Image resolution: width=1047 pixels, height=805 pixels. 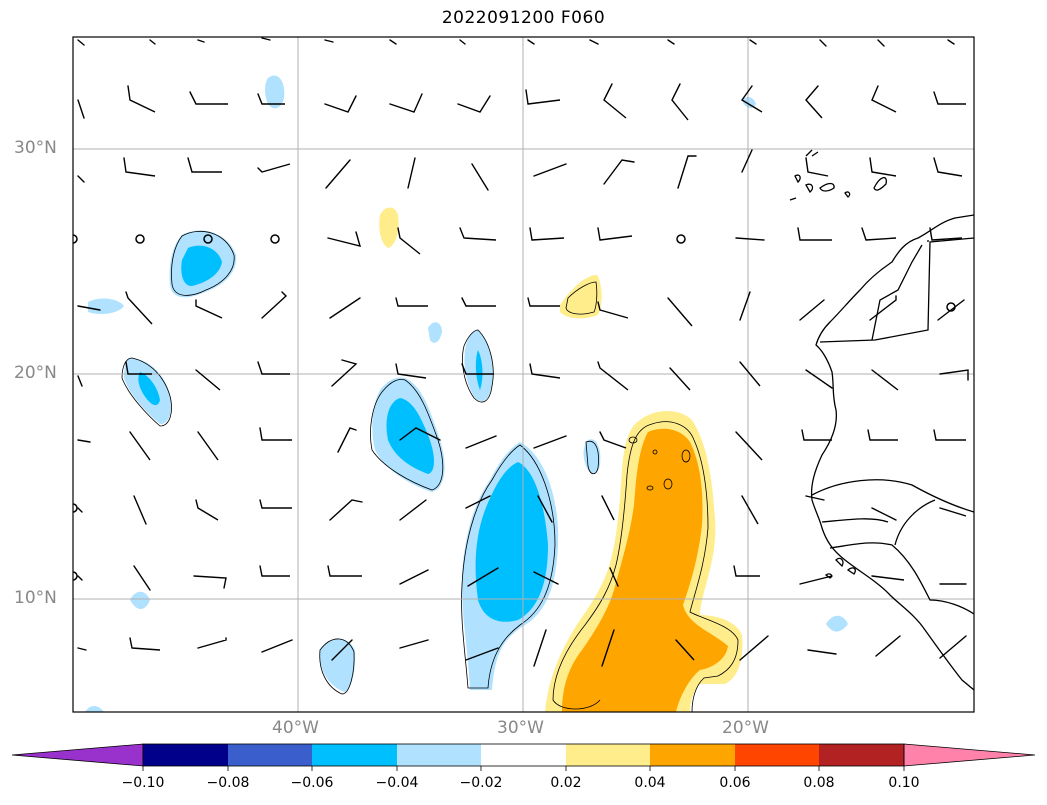 What do you see at coordinates (35, 373) in the screenshot?
I see `lat-label-20n: 20°N` at bounding box center [35, 373].